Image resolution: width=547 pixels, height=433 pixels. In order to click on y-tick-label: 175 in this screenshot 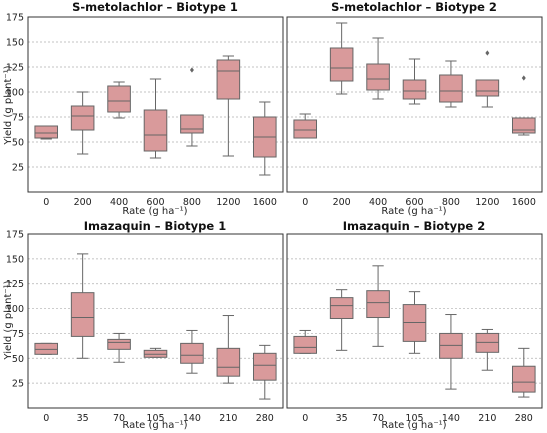, I will do `click(15, 235)`.